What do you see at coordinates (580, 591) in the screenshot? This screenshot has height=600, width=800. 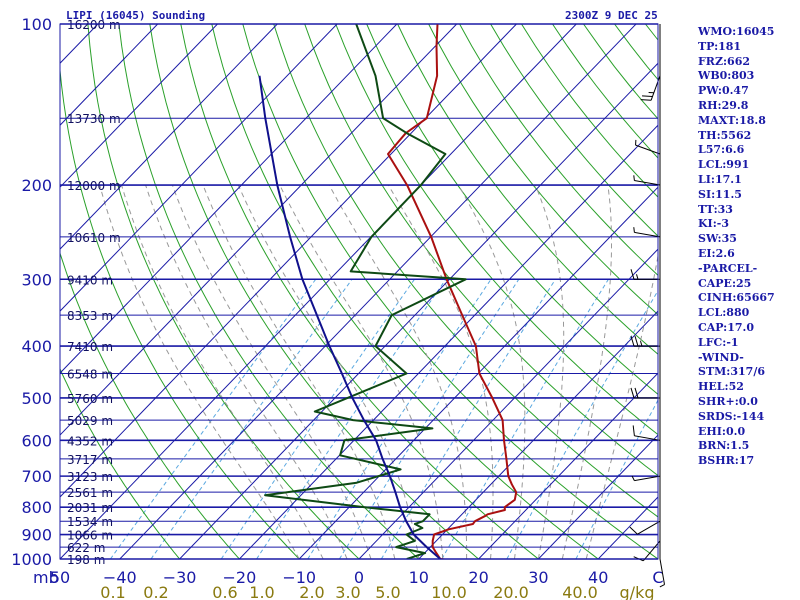 I see `mixing-ratio-label: 40.0` at bounding box center [580, 591].